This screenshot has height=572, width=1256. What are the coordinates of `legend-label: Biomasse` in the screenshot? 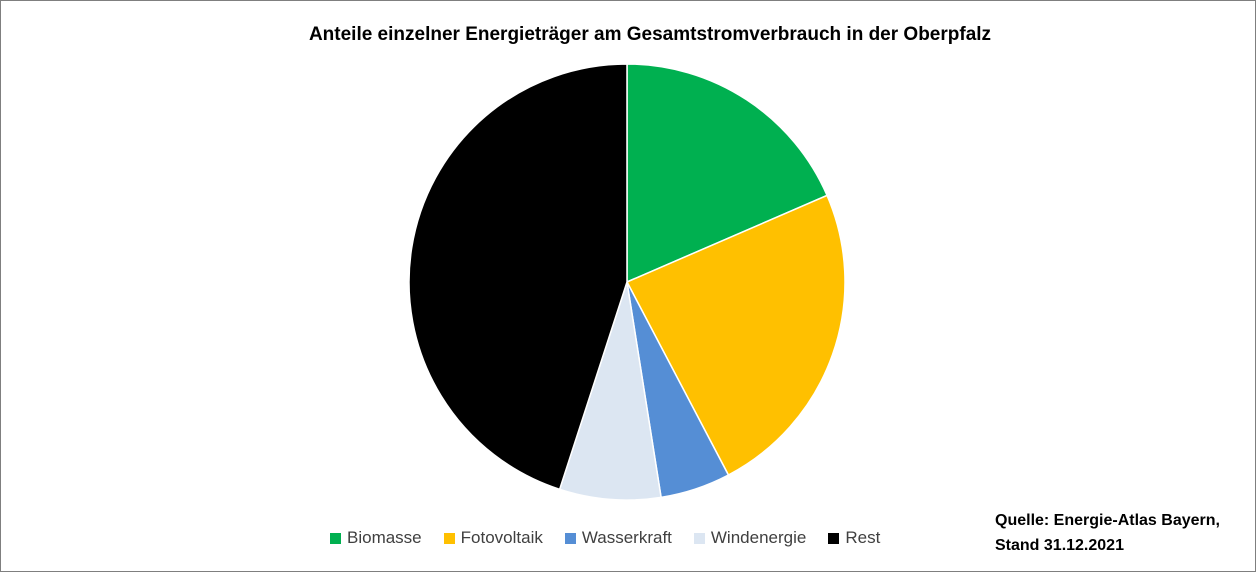 It's located at (384, 537).